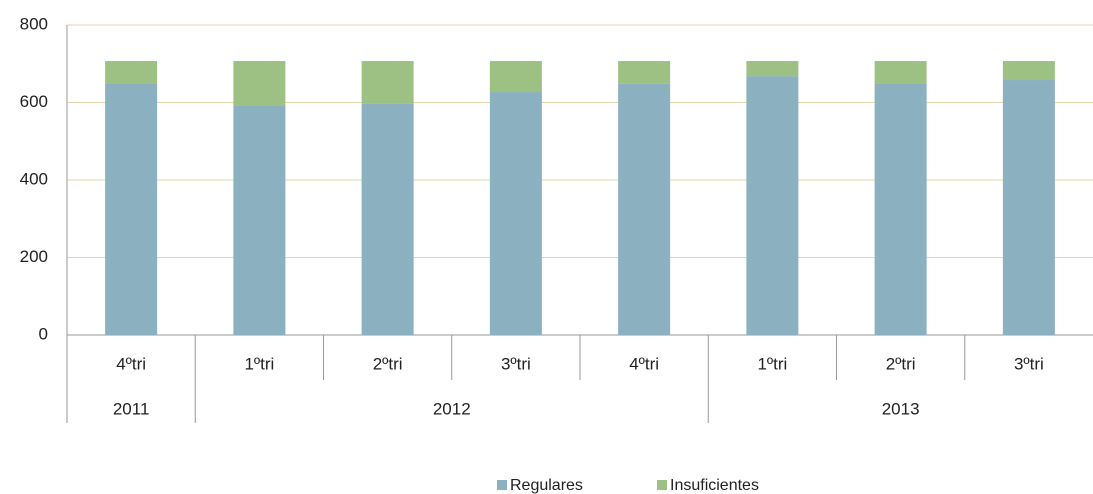 This screenshot has width=1093, height=494. Describe the element at coordinates (34, 178) in the screenshot. I see `y-tick-label: 400` at that location.